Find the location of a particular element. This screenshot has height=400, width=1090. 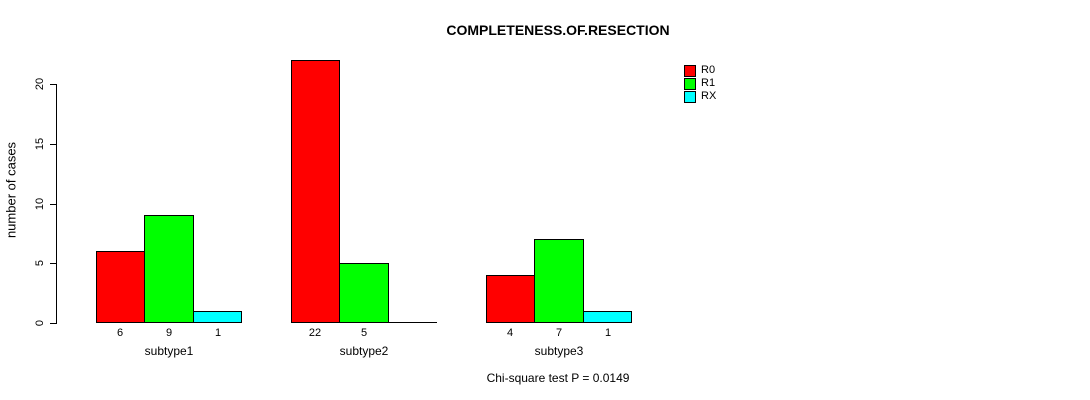

y-tick-label: 10 is located at coordinates (40, 204).